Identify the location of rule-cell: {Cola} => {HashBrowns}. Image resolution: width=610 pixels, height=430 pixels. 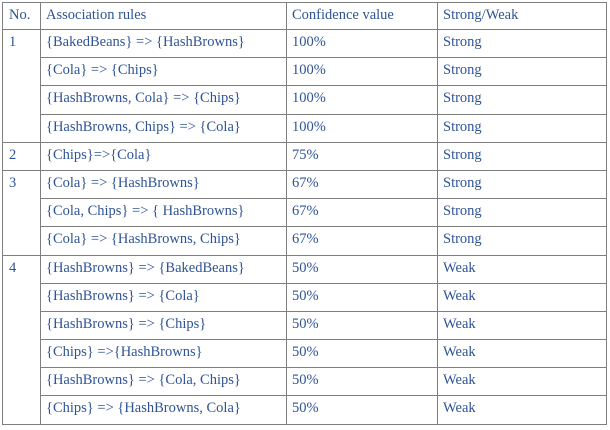
(163, 184).